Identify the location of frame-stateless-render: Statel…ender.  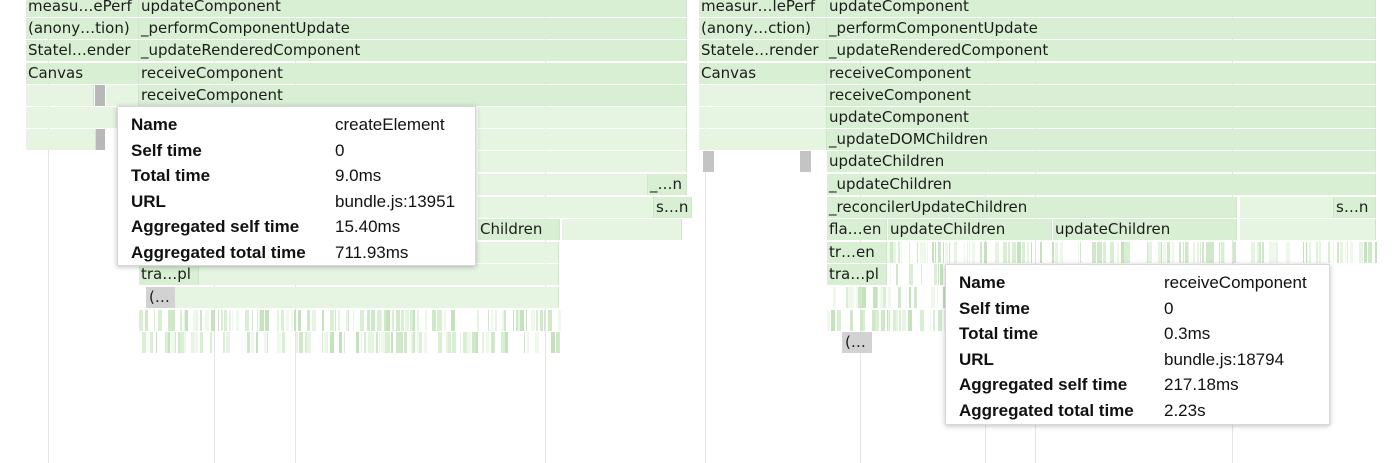
(82, 50).